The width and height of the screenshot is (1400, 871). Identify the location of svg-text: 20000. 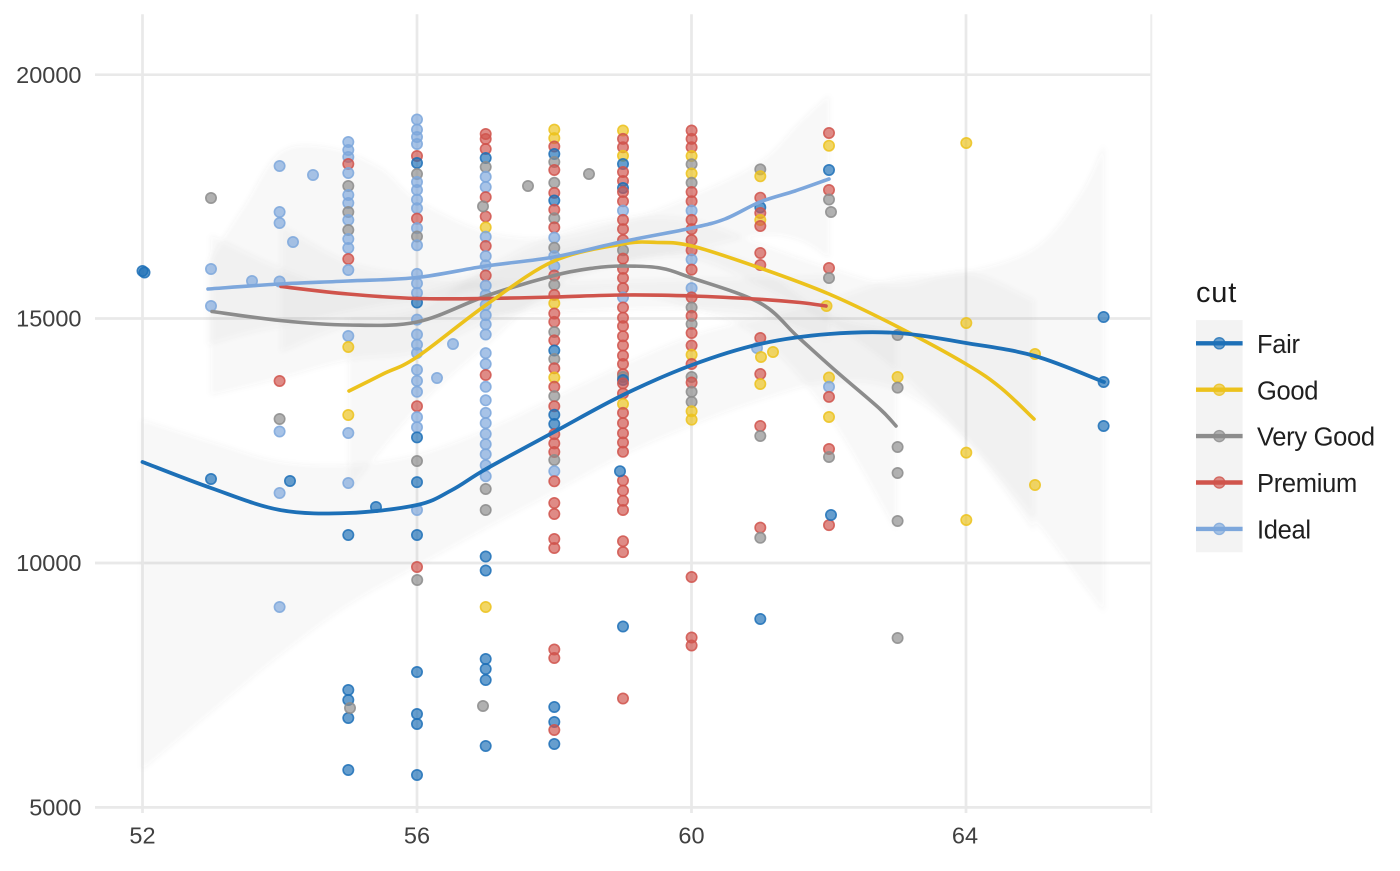
(48, 75).